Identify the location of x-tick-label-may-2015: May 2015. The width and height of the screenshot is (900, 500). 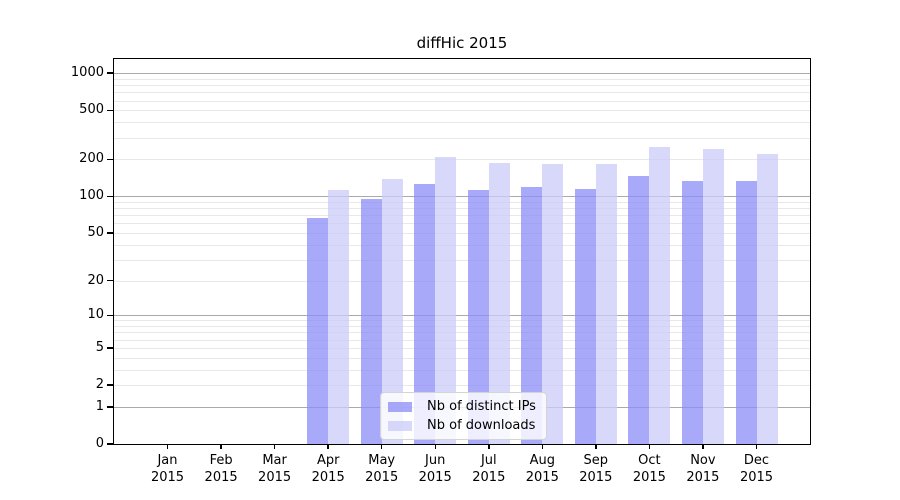
(382, 469).